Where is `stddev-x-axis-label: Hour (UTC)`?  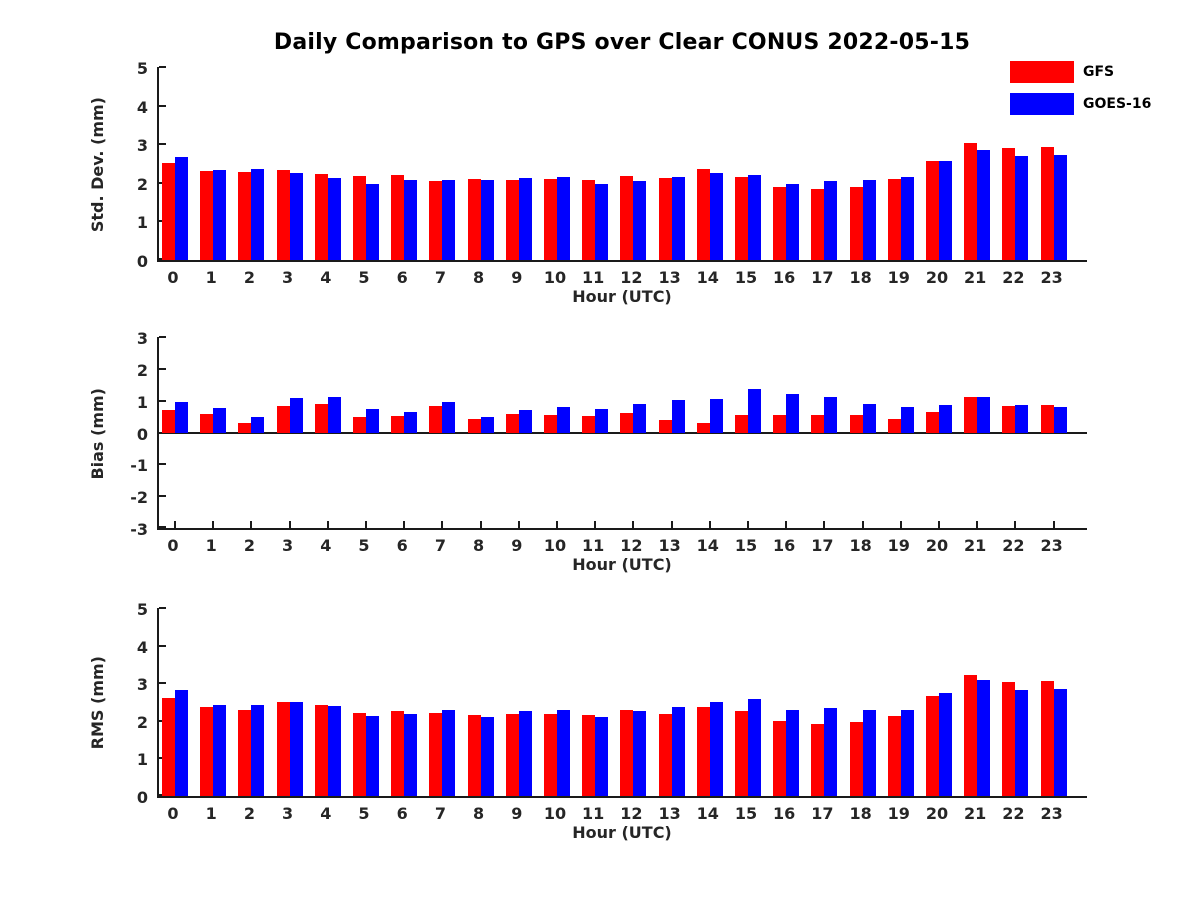
stddev-x-axis-label: Hour (UTC) is located at coordinates (622, 296).